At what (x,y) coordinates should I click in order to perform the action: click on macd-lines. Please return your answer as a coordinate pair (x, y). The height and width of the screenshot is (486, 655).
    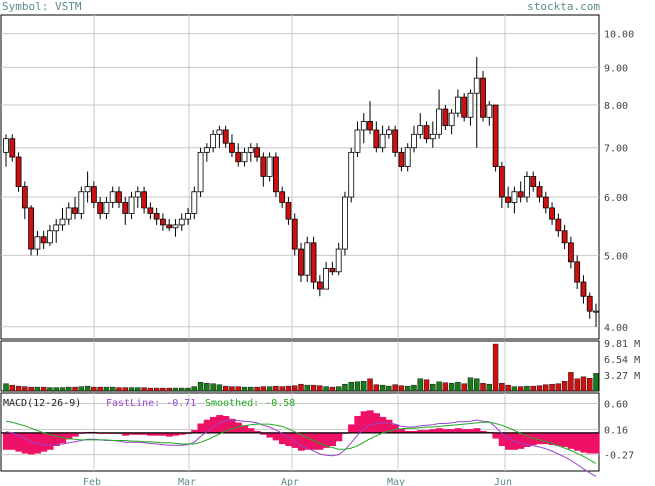
    Looking at the image, I should click on (301, 448).